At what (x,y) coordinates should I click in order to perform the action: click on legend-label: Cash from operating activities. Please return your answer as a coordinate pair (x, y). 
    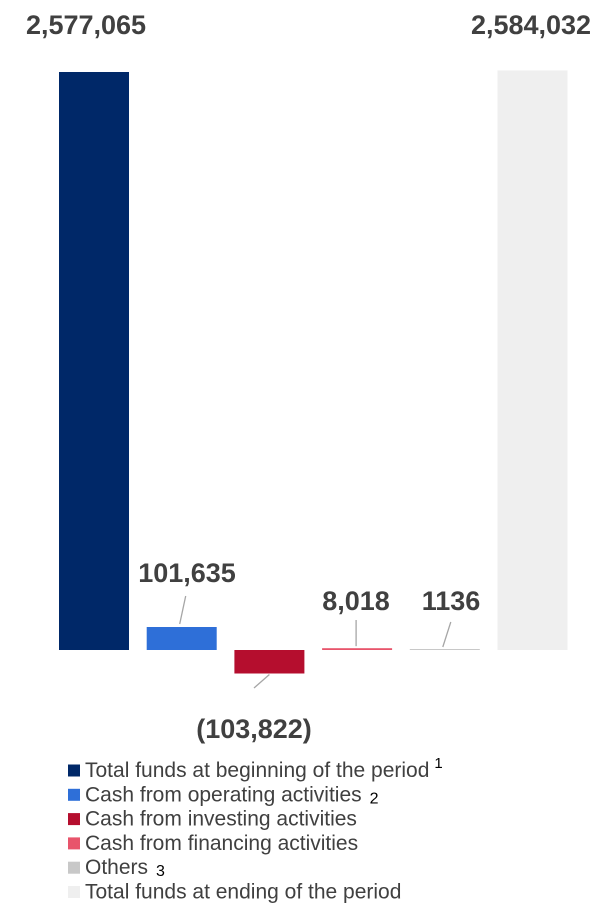
    Looking at the image, I should click on (223, 794).